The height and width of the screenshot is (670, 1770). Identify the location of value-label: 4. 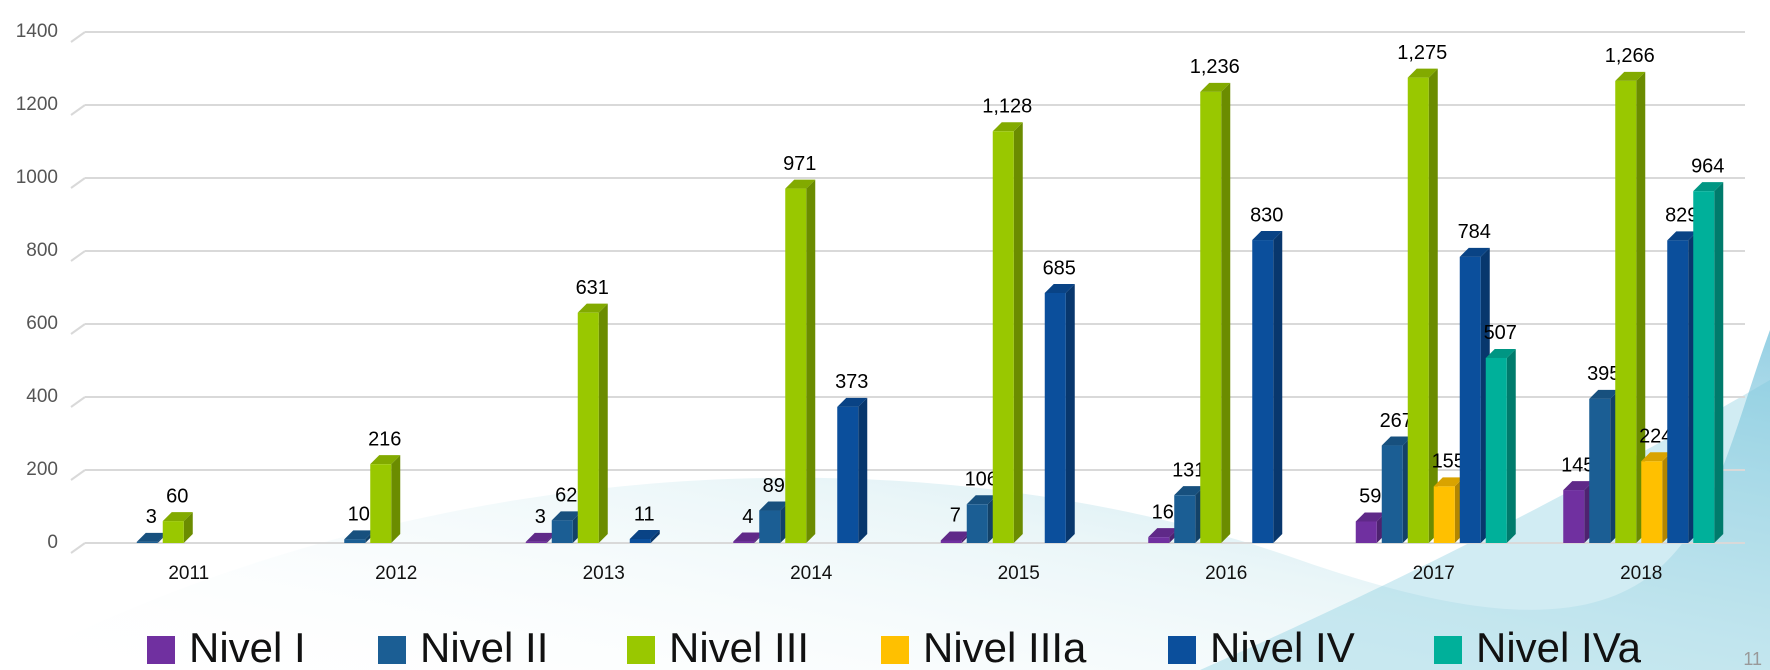
(747, 517).